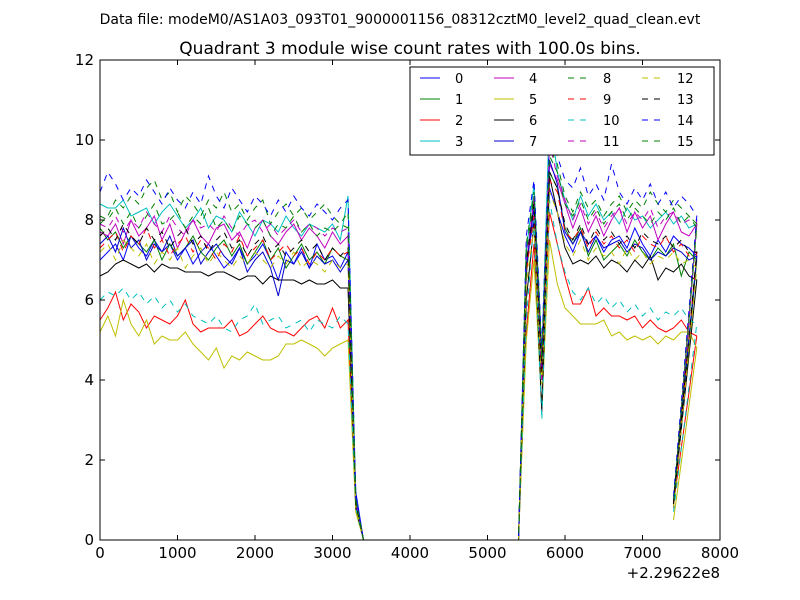 The width and height of the screenshot is (800, 600). What do you see at coordinates (685, 79) in the screenshot?
I see `legend-label-12: 12` at bounding box center [685, 79].